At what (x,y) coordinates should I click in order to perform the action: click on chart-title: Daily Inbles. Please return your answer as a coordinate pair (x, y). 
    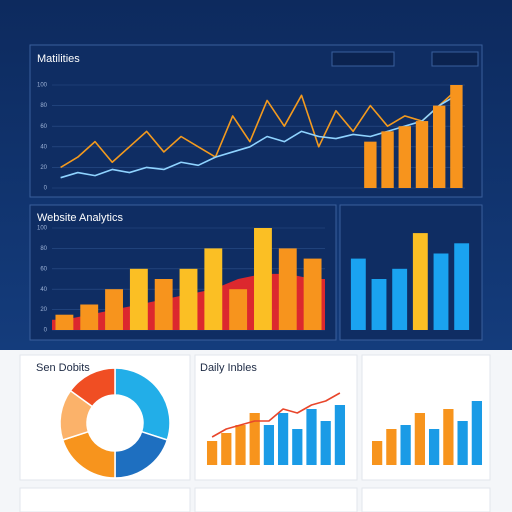
    Looking at the image, I should click on (228, 368).